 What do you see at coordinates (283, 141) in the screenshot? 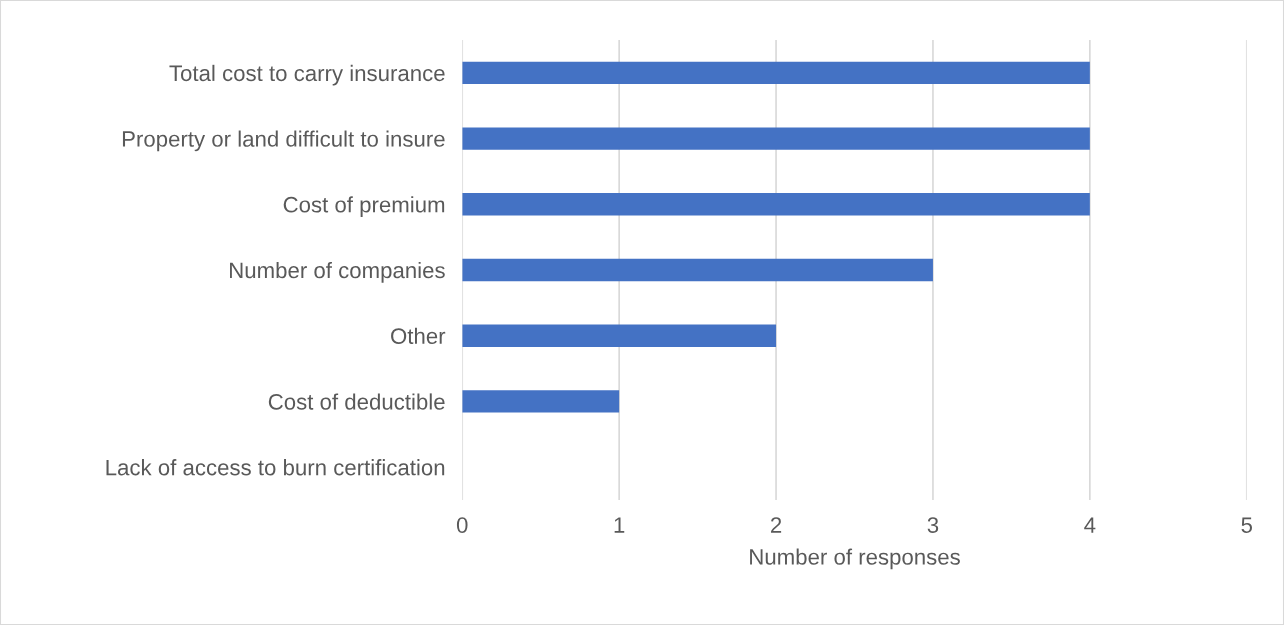
I see `y-tick-label: Property or land difficult to insure` at bounding box center [283, 141].